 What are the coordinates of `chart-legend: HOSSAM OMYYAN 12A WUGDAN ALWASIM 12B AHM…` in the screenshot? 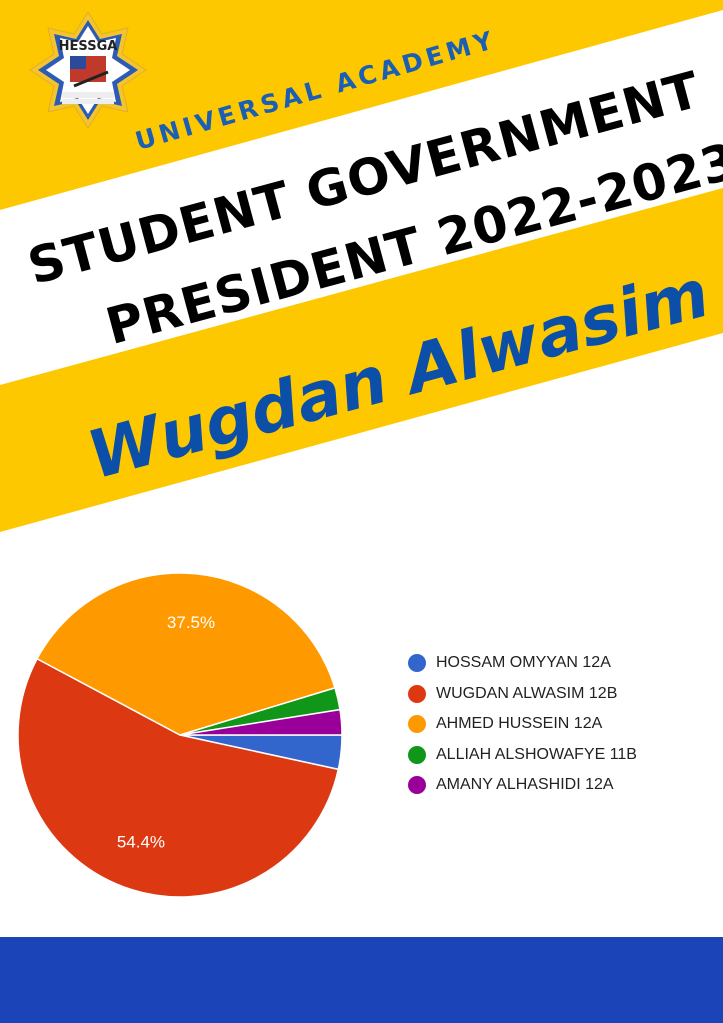 It's located at (522, 724).